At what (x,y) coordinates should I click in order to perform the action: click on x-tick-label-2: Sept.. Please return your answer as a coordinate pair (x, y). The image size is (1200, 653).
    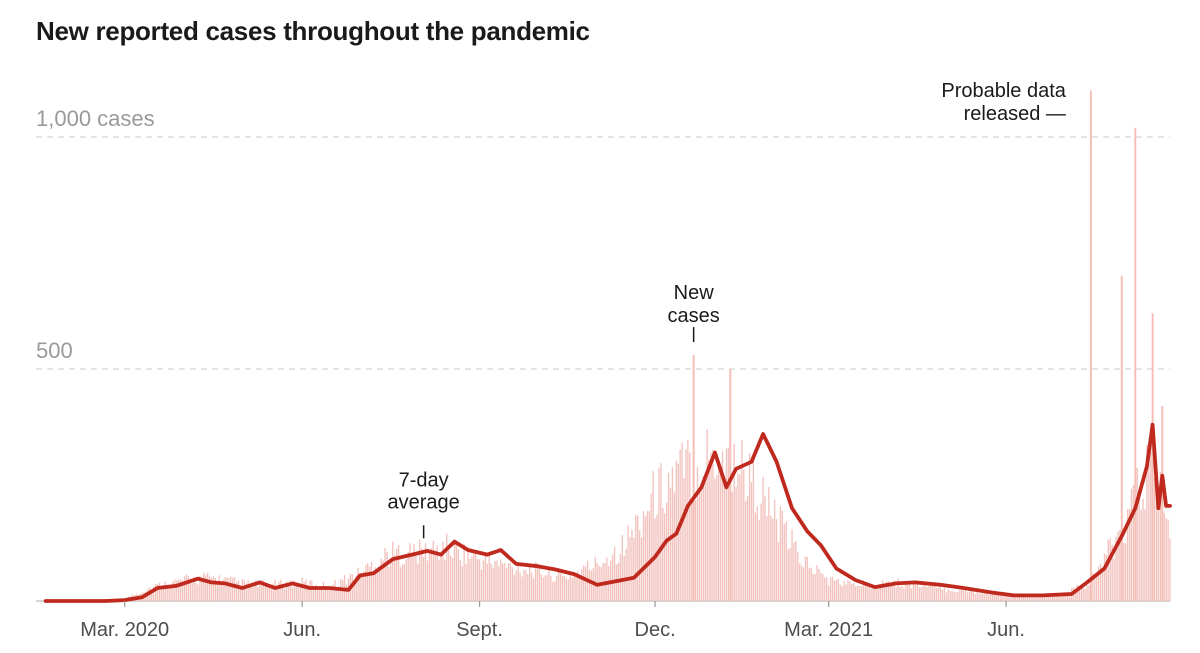
    Looking at the image, I should click on (479, 630).